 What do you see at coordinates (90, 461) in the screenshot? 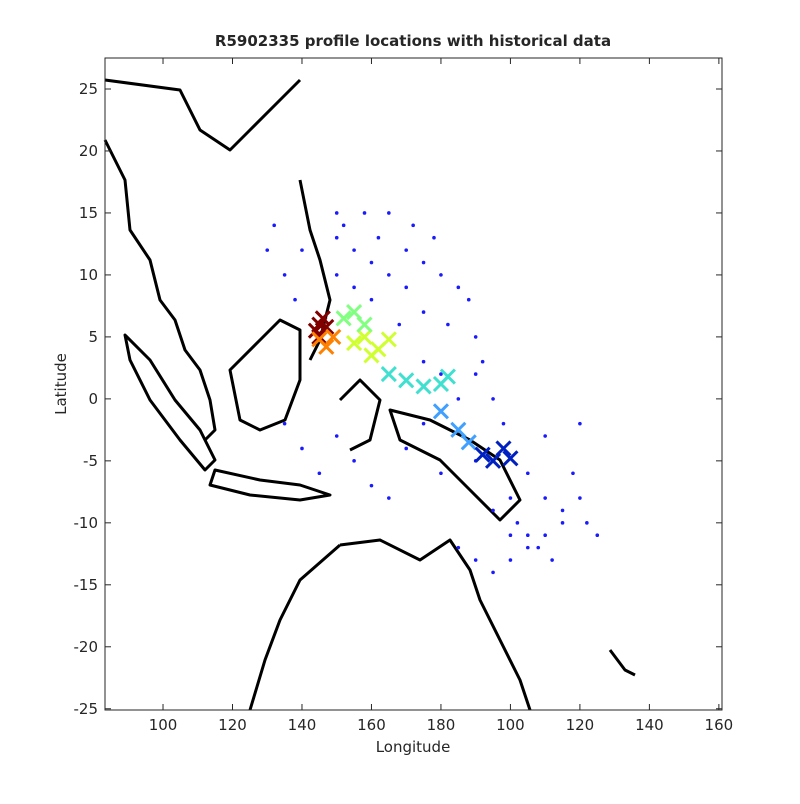
I see `y-tick-label: -5` at bounding box center [90, 461].